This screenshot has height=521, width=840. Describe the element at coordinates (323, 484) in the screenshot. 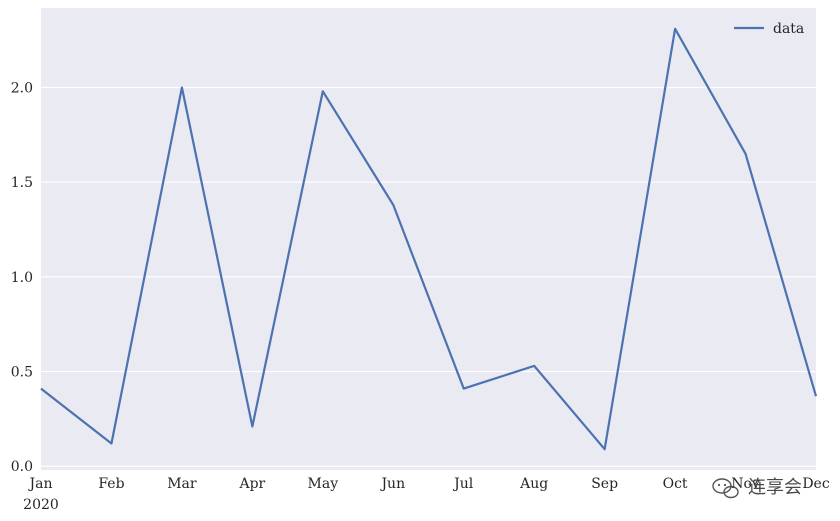

I see `x-tick-label: May` at that location.